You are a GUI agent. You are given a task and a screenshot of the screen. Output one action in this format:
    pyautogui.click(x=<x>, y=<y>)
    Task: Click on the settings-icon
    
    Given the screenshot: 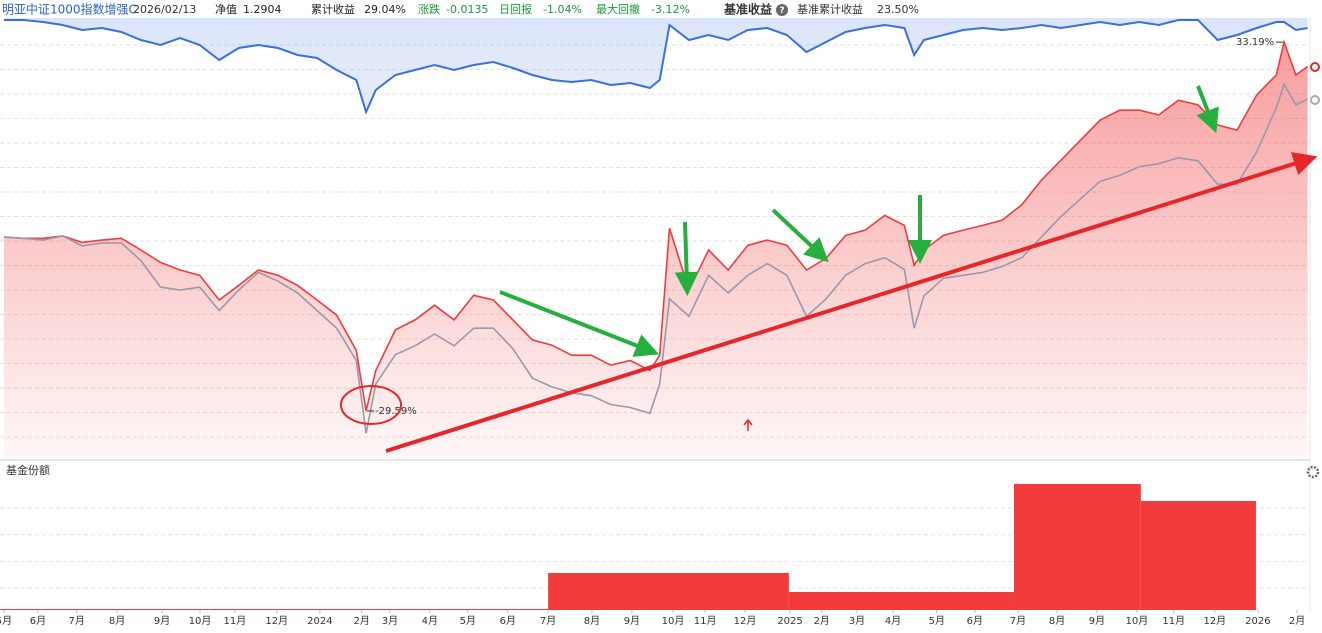 What is the action you would take?
    pyautogui.click(x=1313, y=472)
    